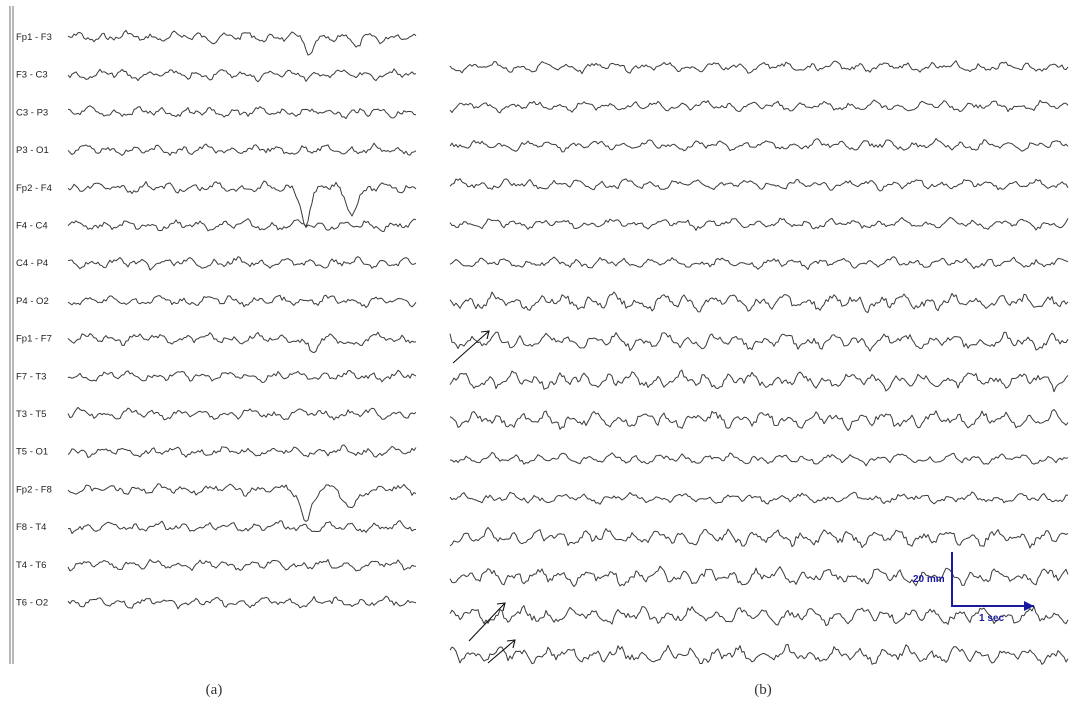  Describe the element at coordinates (31, 376) in the screenshot. I see `channel-label: F7 - T3` at that location.